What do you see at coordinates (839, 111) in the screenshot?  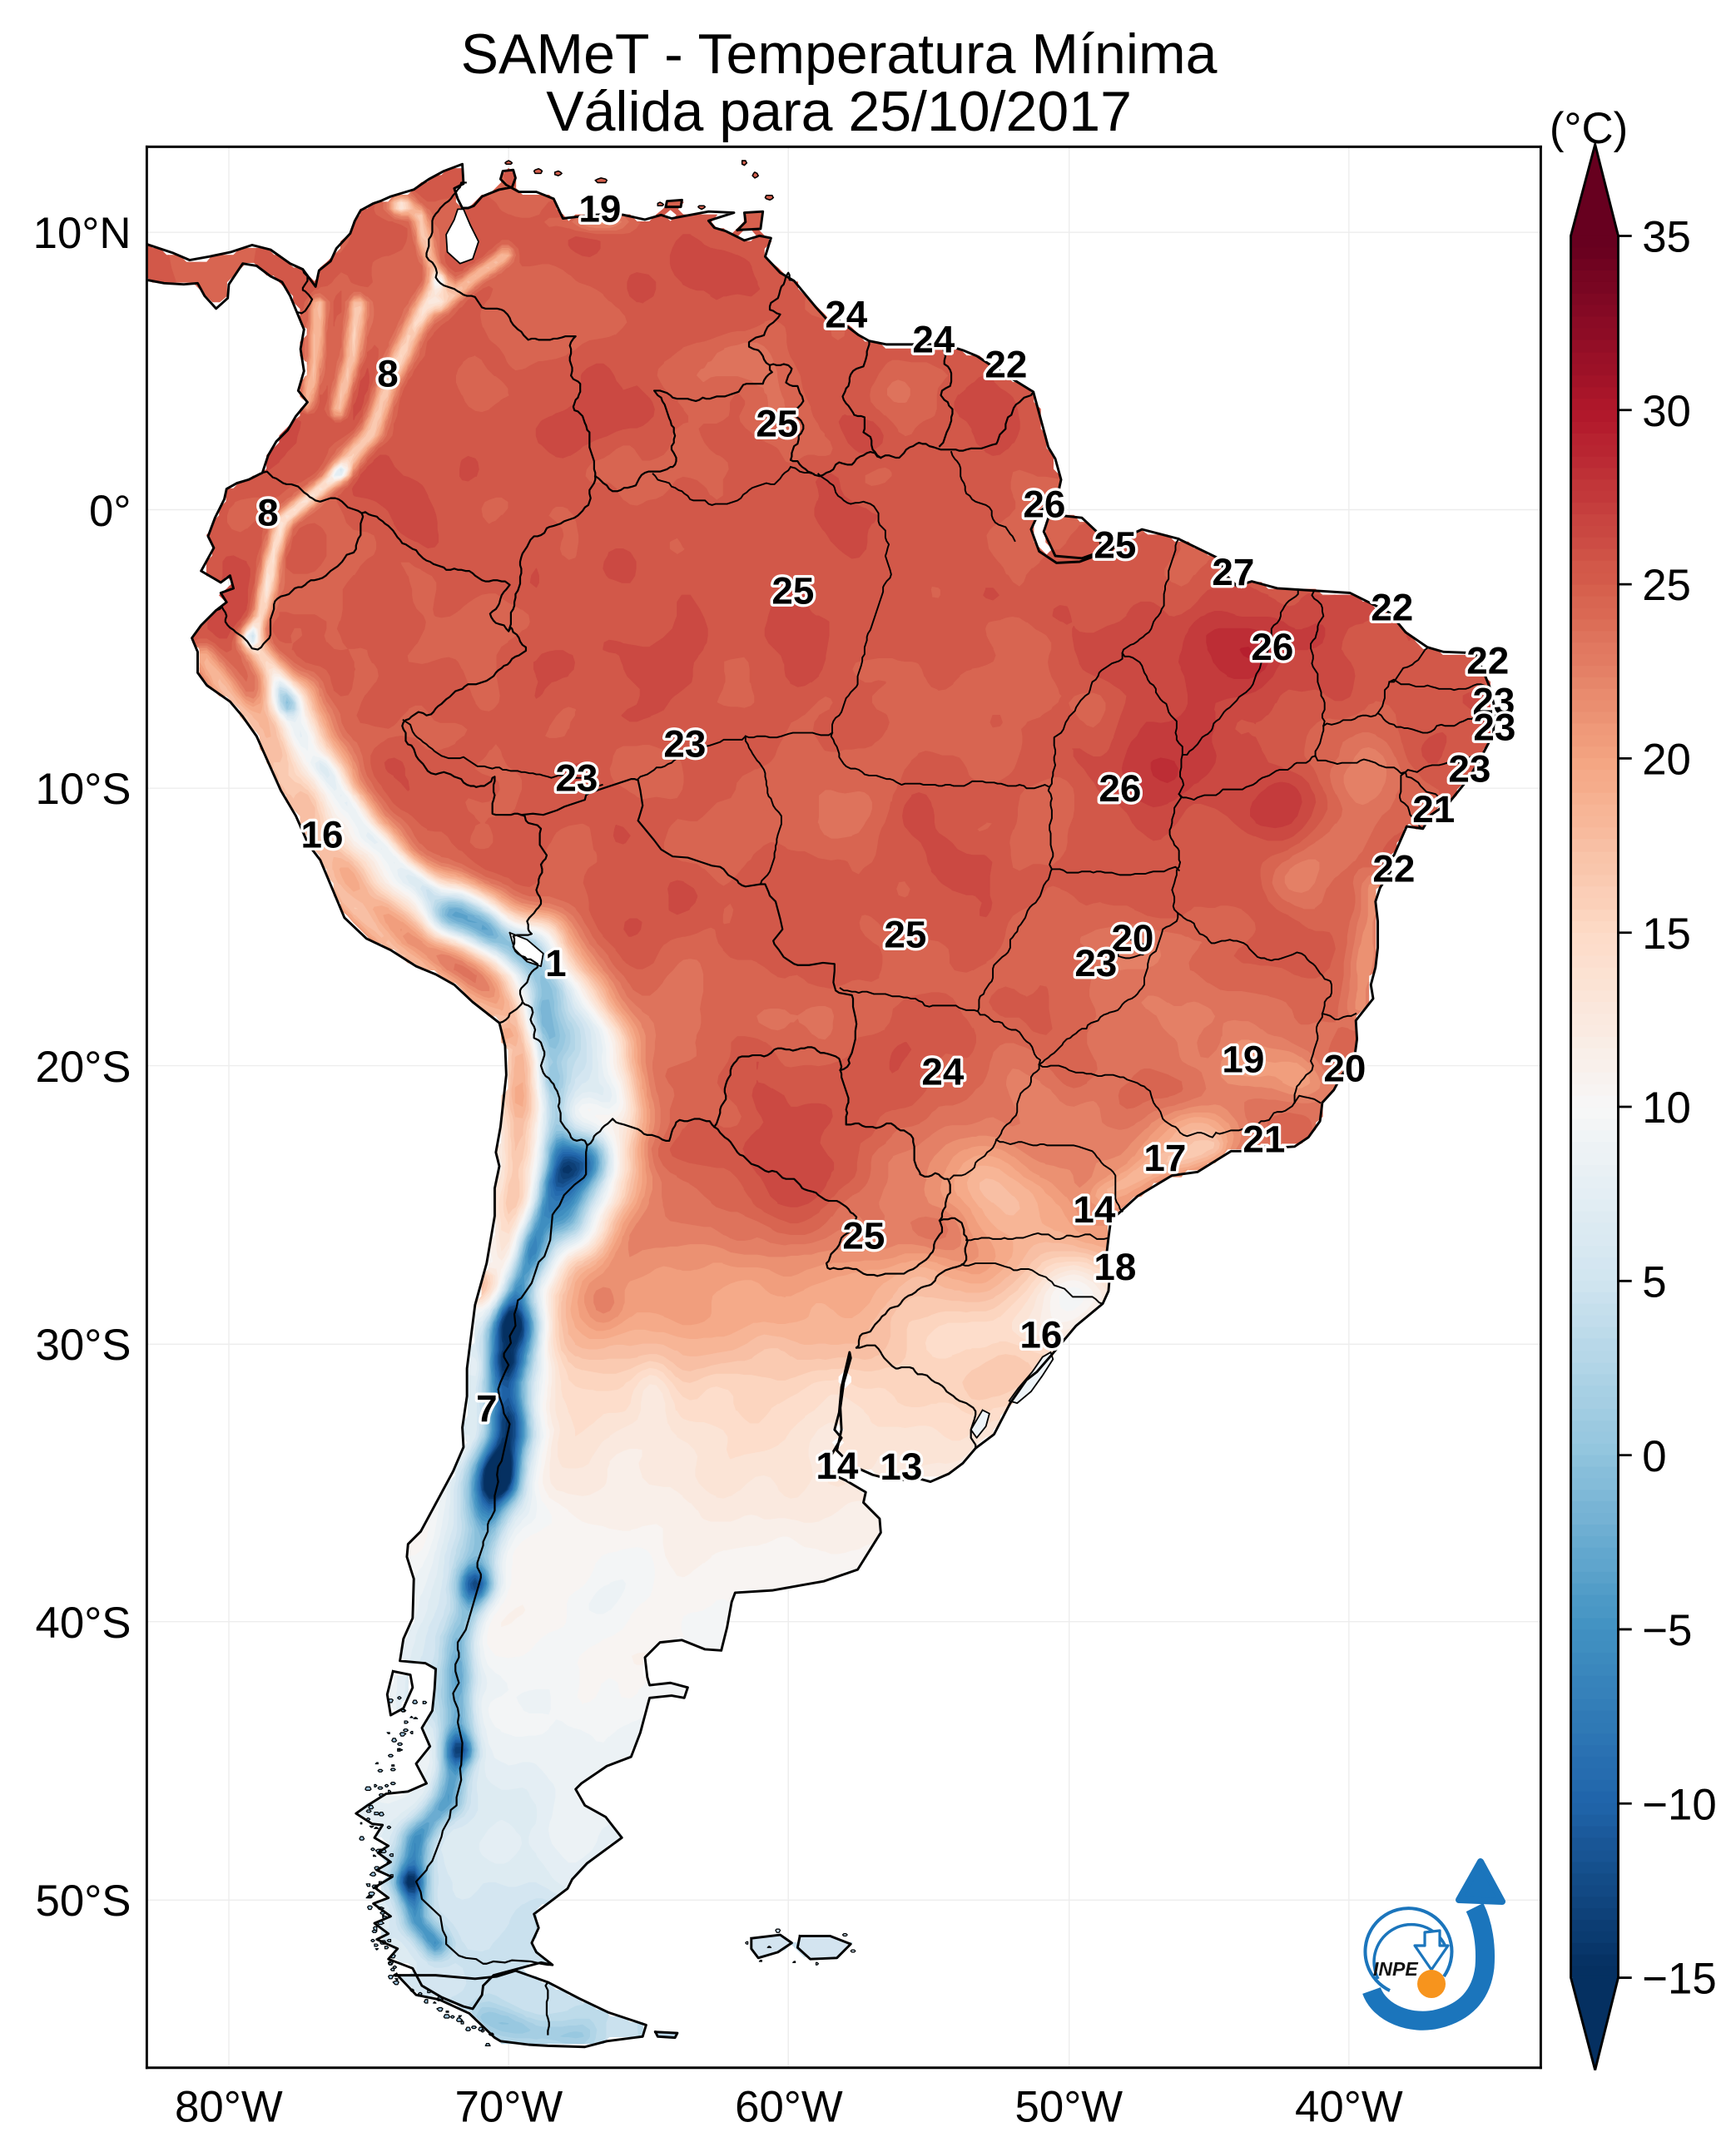 I see `svg-text: Válida para 25/10/2017` at bounding box center [839, 111].